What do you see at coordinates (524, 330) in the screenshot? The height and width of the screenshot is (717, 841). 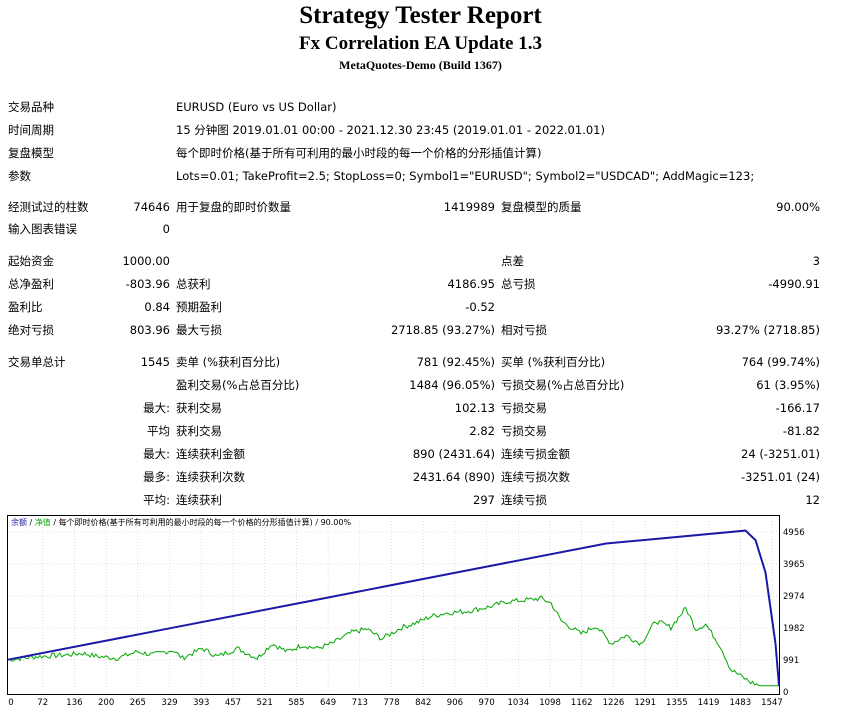 I see `rel-dd-label: 相对亏损` at bounding box center [524, 330].